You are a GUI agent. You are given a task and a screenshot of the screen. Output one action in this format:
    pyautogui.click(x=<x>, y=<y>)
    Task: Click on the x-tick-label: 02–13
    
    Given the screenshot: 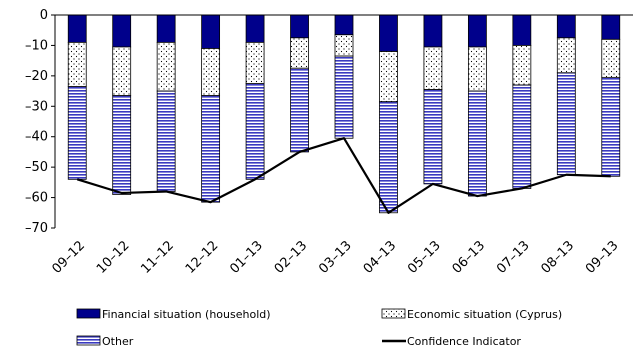 What is the action you would take?
    pyautogui.click(x=291, y=257)
    